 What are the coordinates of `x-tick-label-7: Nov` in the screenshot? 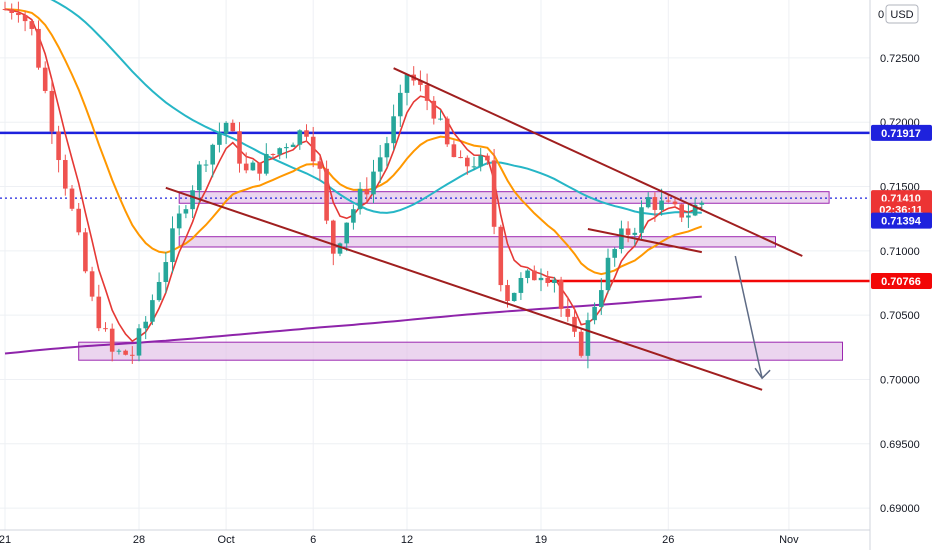 It's located at (789, 540).